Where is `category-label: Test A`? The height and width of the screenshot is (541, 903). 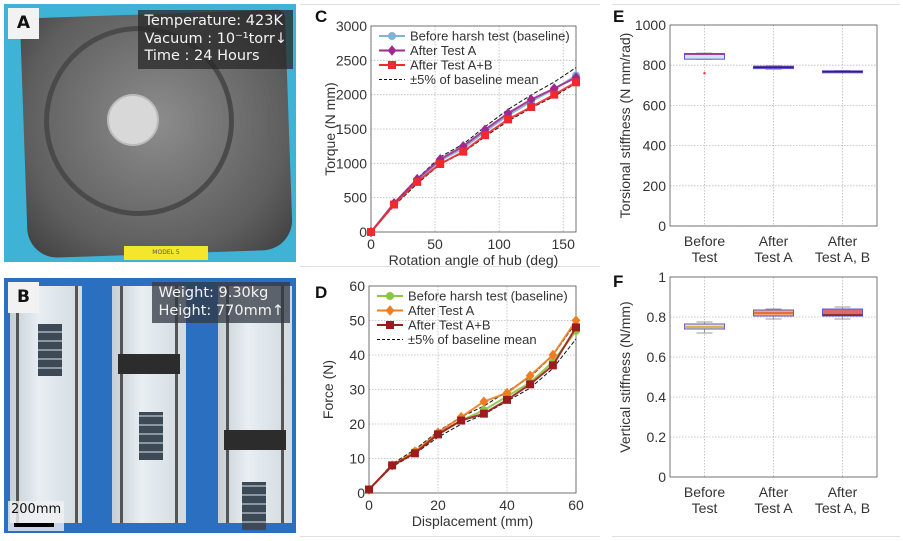
category-label: Test A is located at coordinates (773, 257).